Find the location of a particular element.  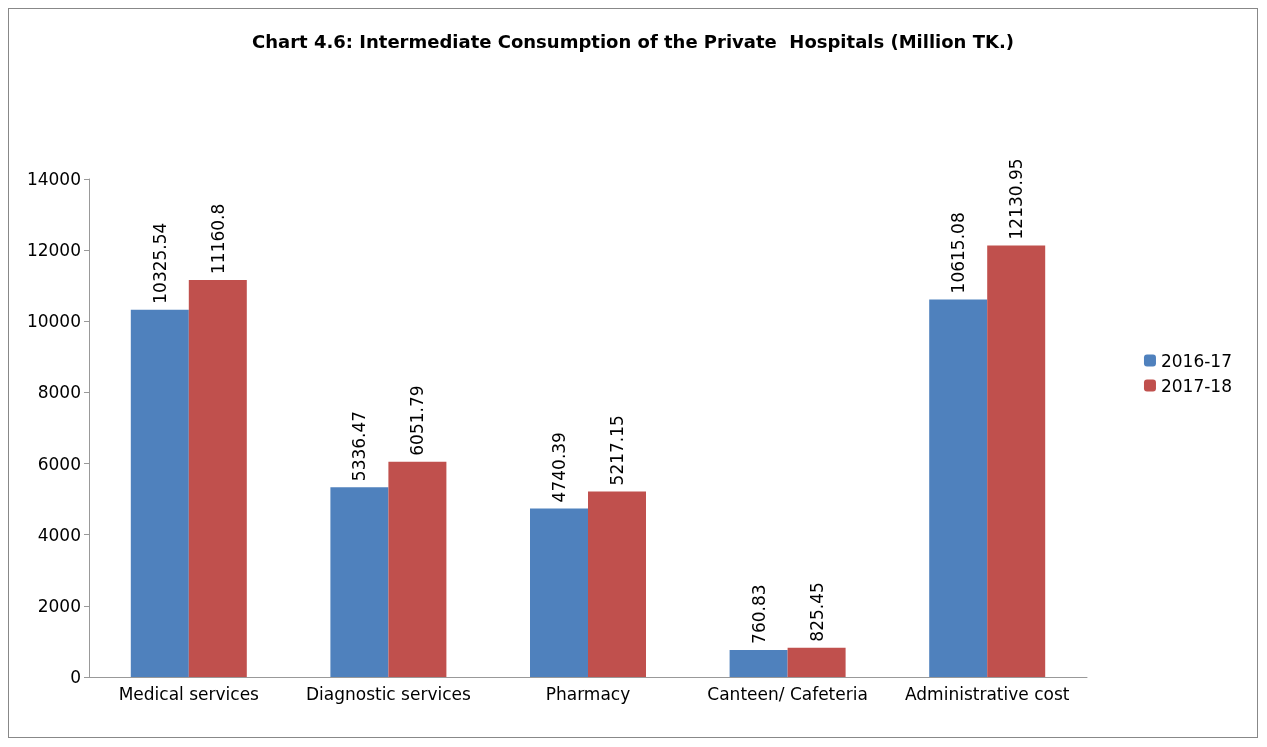

y-tick-label: 10000 is located at coordinates (53, 321).